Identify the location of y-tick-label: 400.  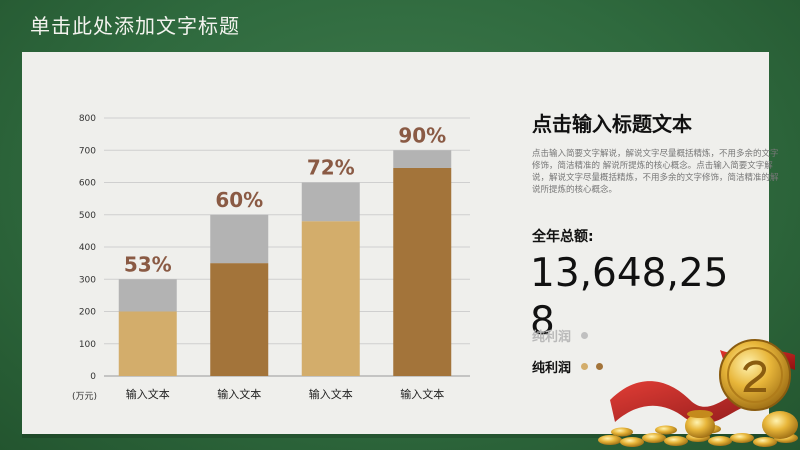
(87, 248).